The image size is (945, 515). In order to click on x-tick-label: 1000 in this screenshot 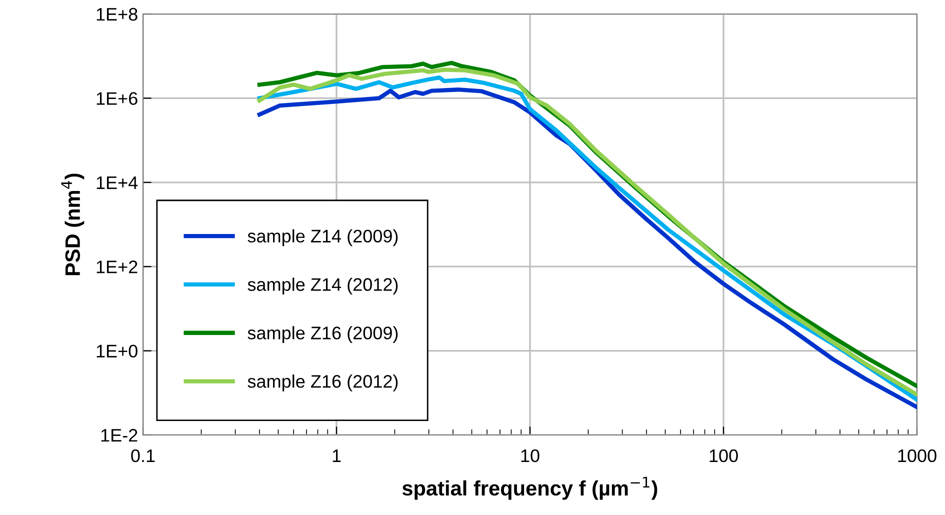, I will do `click(917, 455)`.